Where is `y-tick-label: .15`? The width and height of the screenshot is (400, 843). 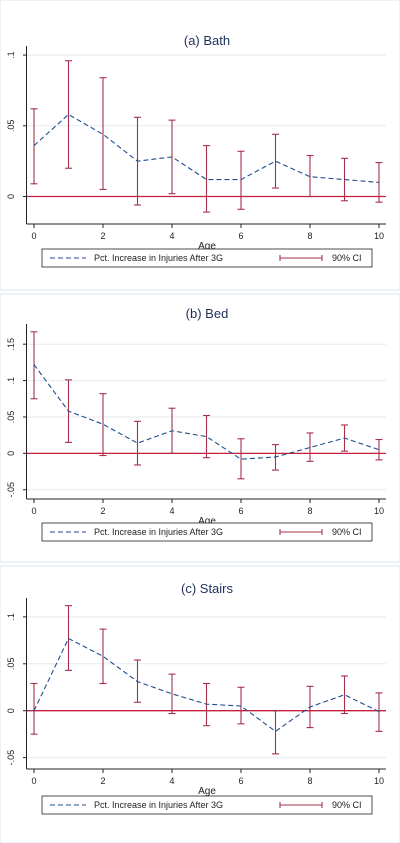 y-tick-label: .15 is located at coordinates (11, 344).